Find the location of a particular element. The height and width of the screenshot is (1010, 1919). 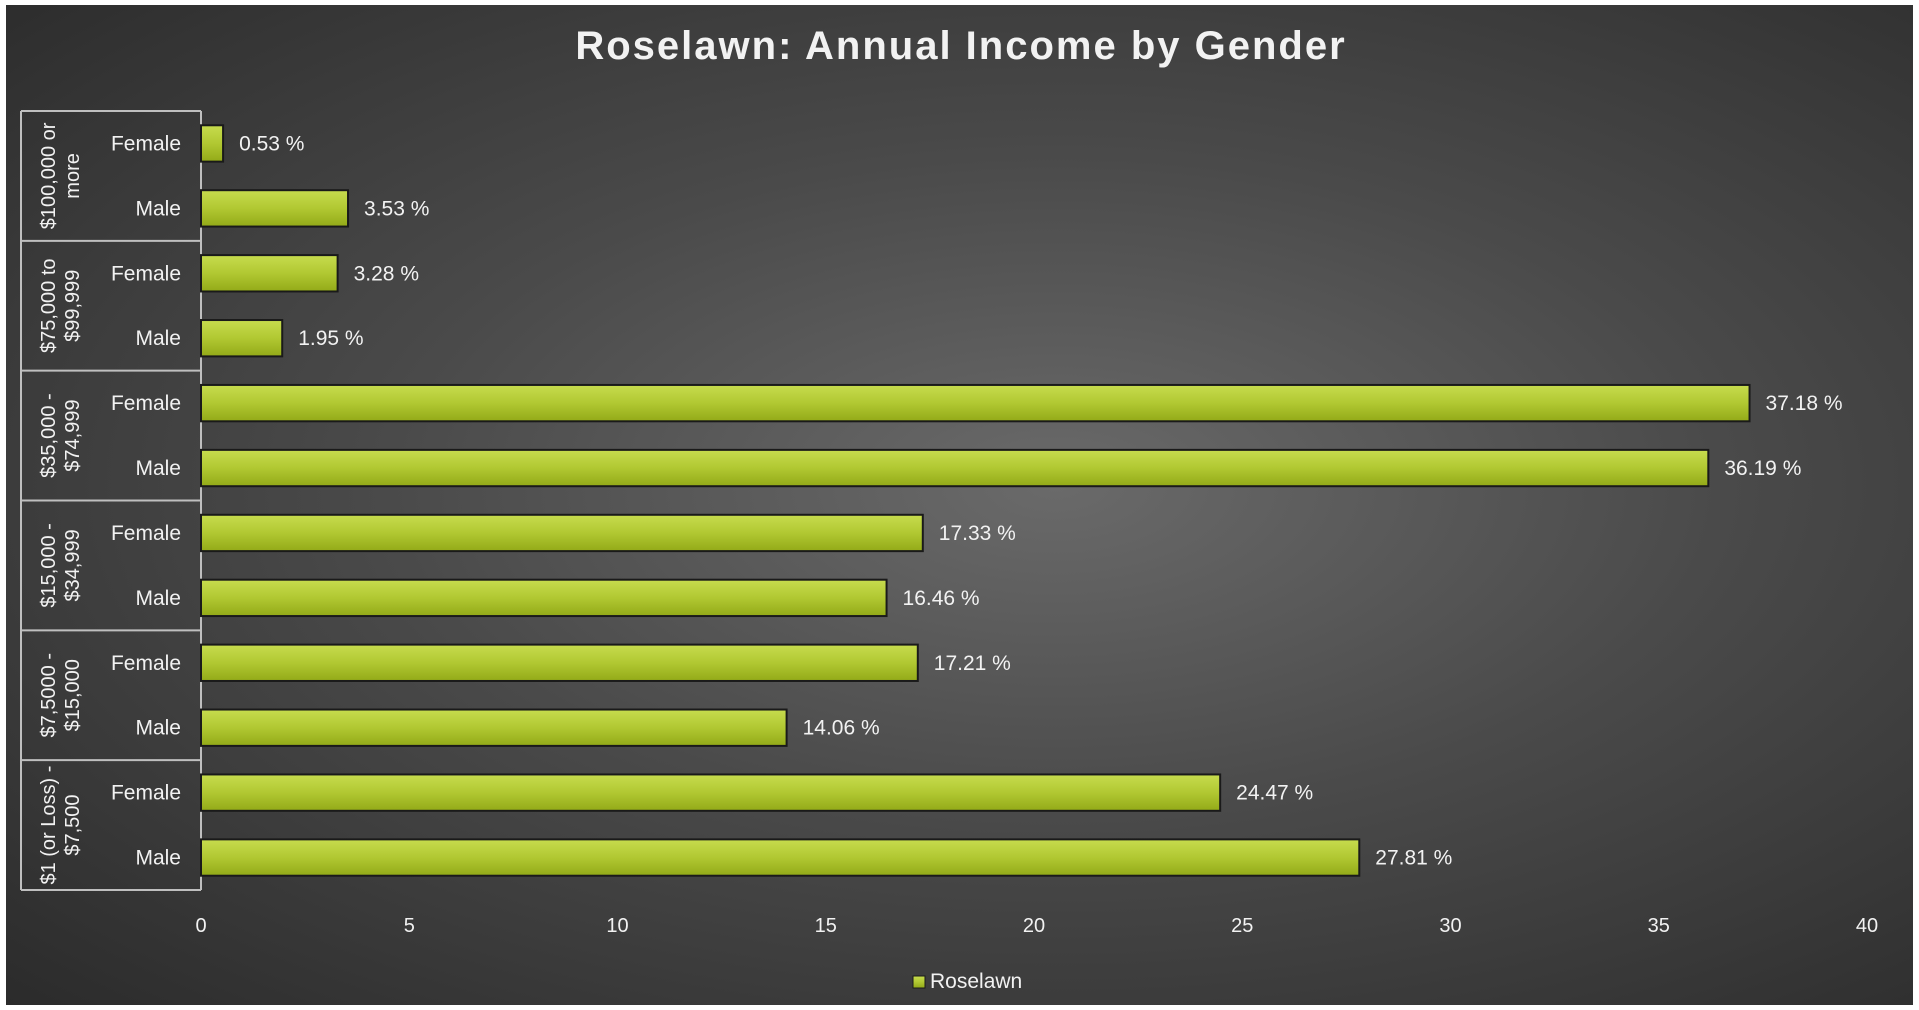

x-tick-label: 20 is located at coordinates (1034, 926).